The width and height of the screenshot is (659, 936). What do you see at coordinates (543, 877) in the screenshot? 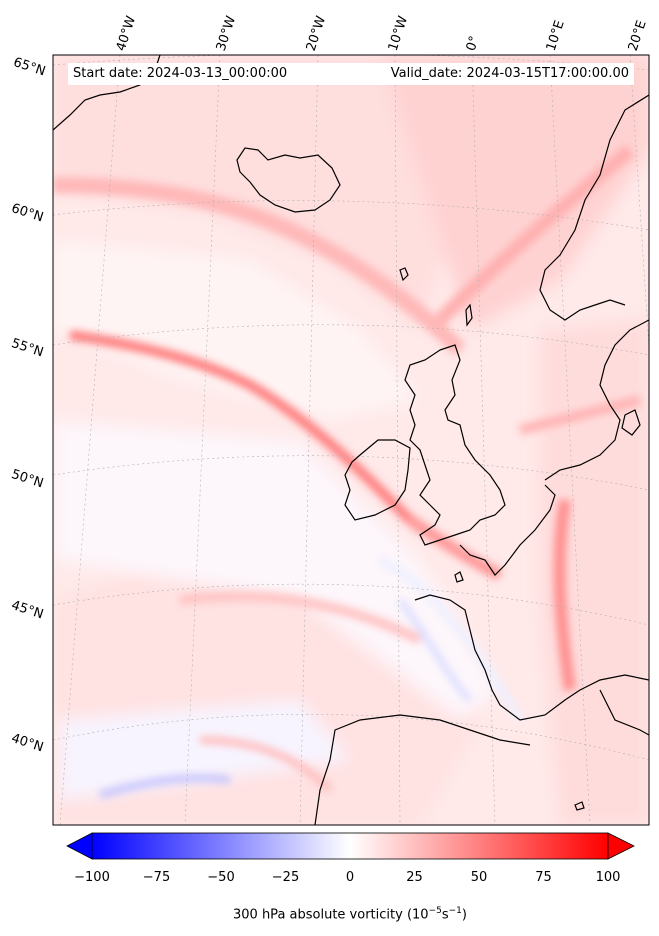
I see `colorbar-tick: 75` at bounding box center [543, 877].